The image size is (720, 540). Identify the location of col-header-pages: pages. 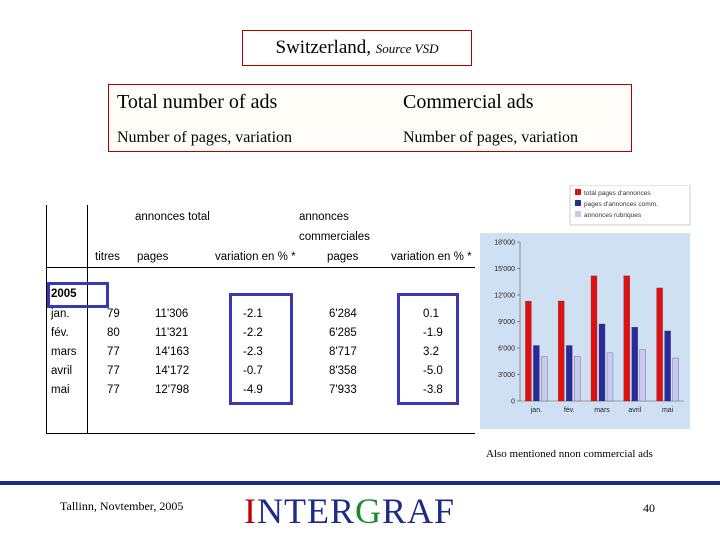
(153, 257).